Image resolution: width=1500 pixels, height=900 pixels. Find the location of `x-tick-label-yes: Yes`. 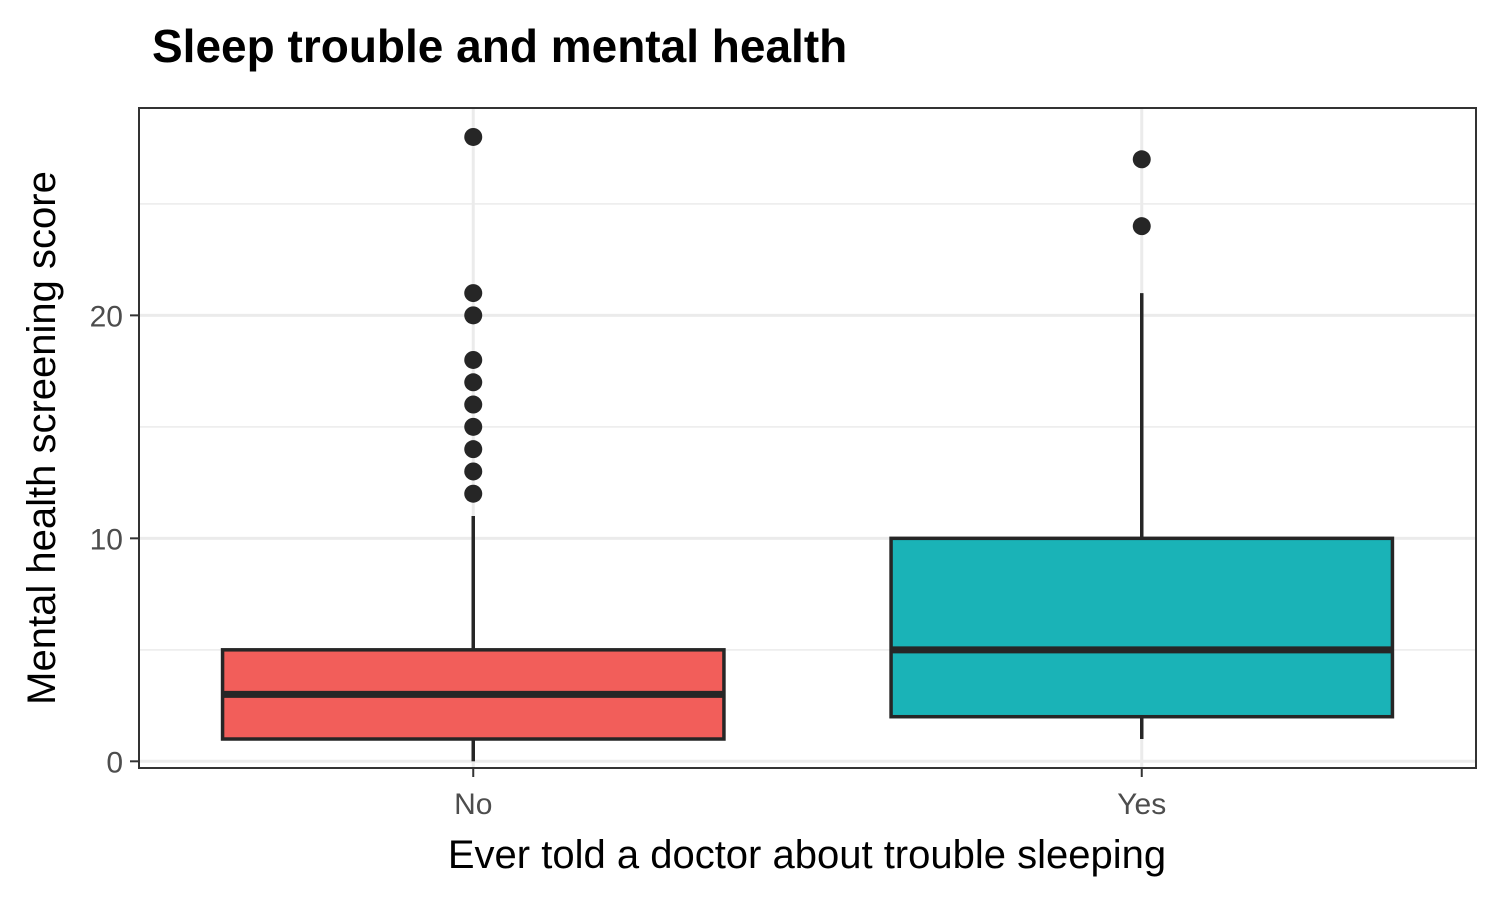

x-tick-label-yes: Yes is located at coordinates (1141, 804).